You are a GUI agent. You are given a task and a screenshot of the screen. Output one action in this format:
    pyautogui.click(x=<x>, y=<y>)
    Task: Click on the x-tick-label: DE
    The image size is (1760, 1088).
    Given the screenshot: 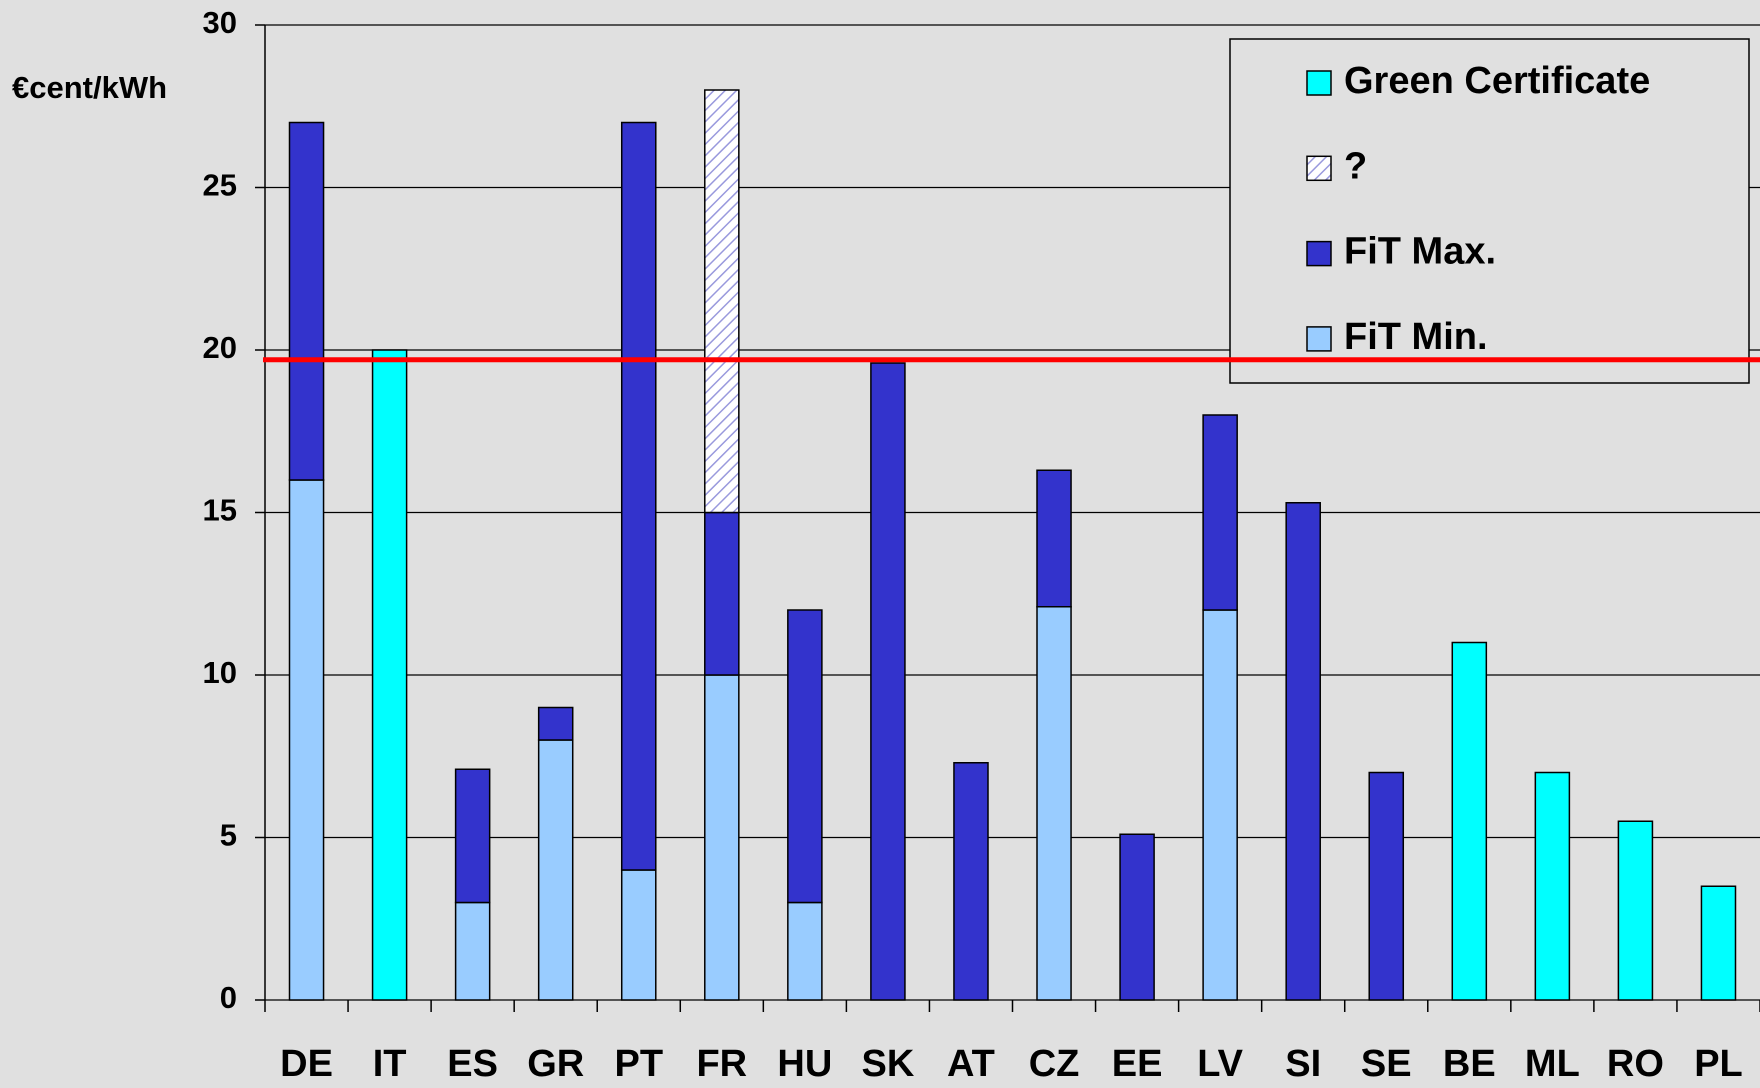 What is the action you would take?
    pyautogui.click(x=306, y=1064)
    